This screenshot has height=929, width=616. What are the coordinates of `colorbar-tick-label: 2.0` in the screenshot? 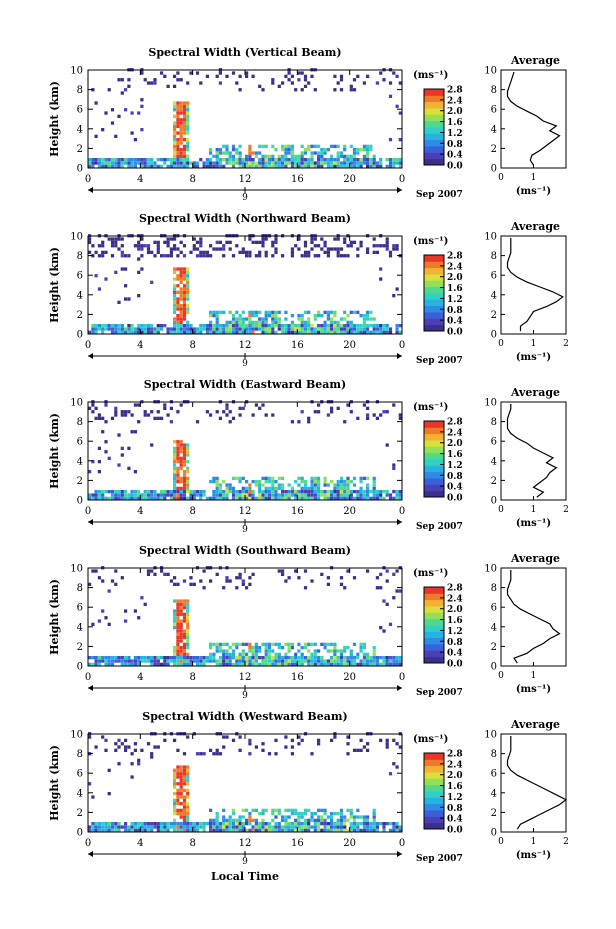 It's located at (455, 112).